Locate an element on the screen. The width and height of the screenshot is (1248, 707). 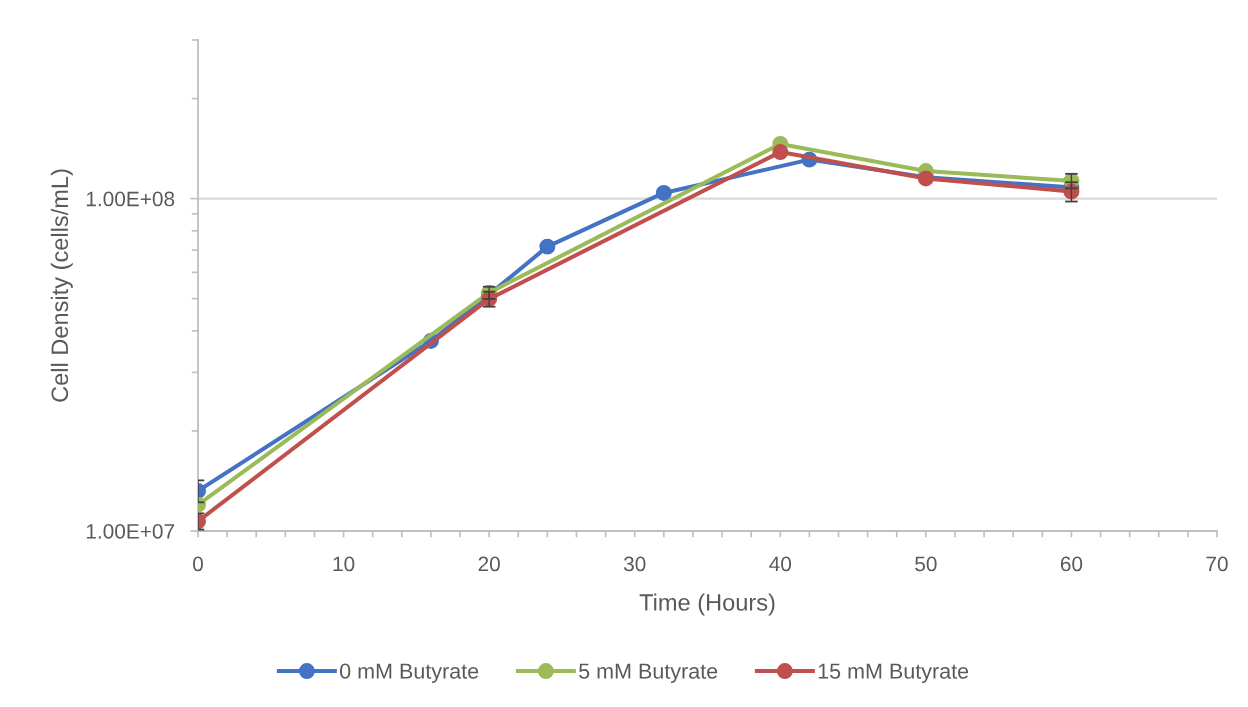
x-tick-label: 60 is located at coordinates (1071, 564).